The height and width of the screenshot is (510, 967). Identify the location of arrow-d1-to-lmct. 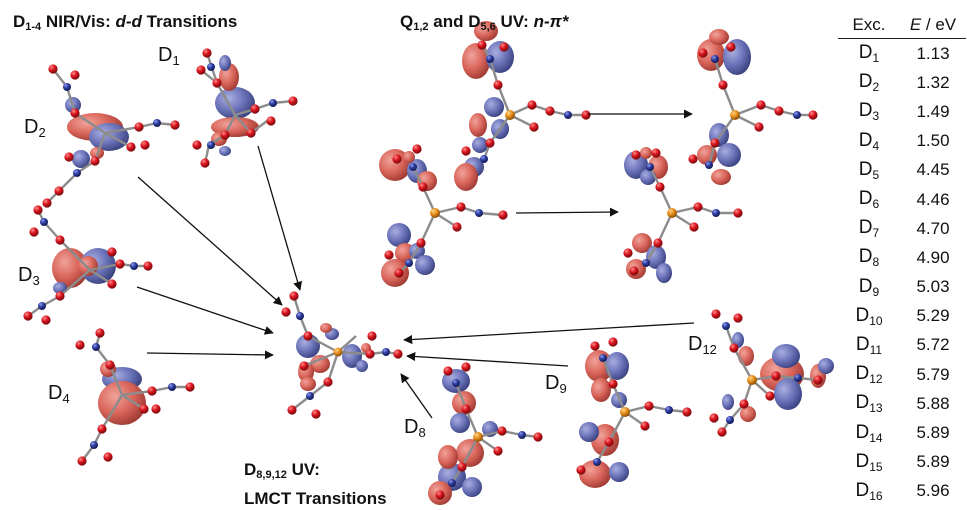
(280, 218).